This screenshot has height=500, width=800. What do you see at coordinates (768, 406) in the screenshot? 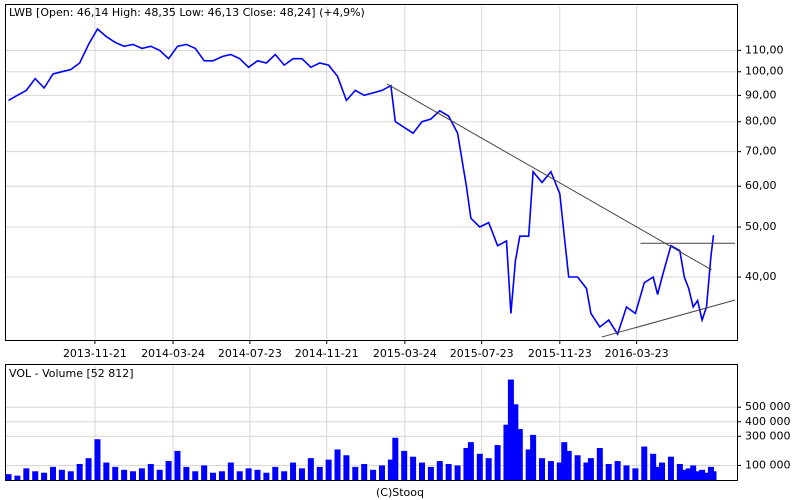
I see `y-tick-label: 500 000` at bounding box center [768, 406].